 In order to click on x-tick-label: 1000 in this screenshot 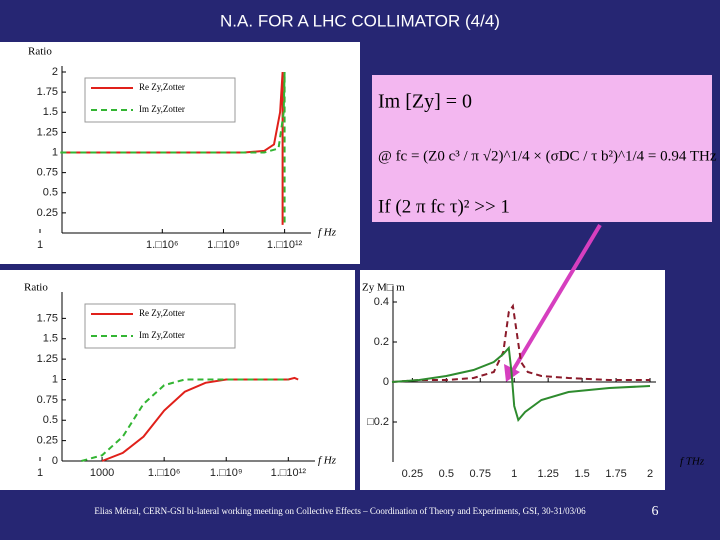, I will do `click(102, 473)`.